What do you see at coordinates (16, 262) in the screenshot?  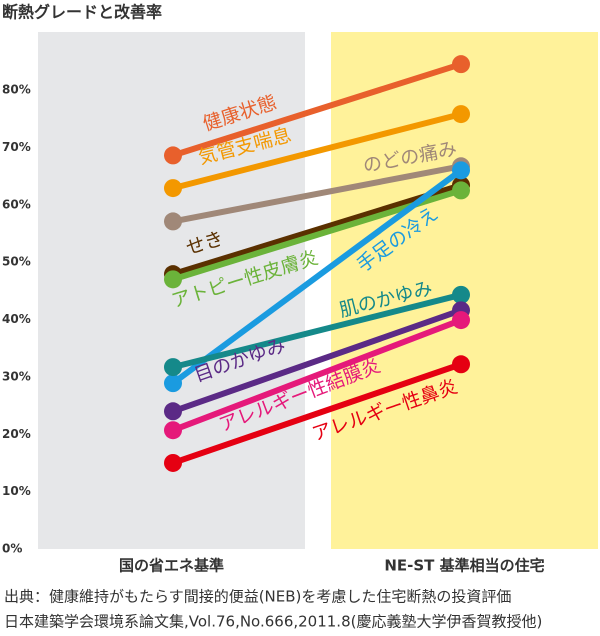 I see `y-tick-label: 50%` at bounding box center [16, 262].